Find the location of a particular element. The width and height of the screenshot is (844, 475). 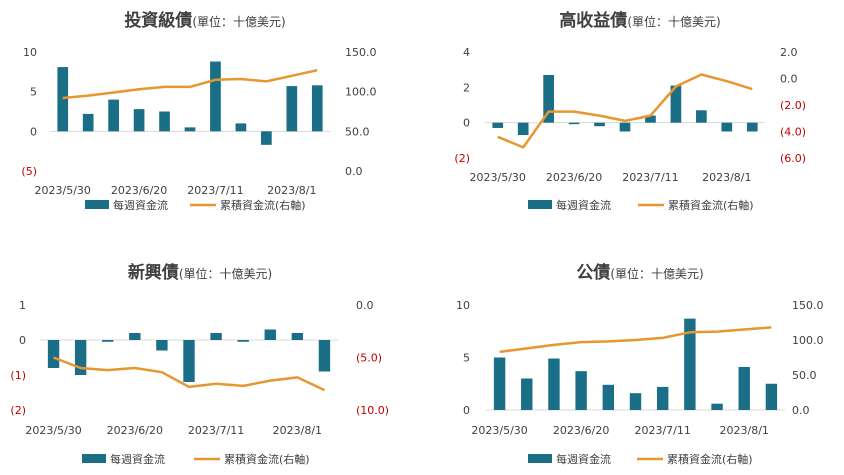

chart-title-main: 新興債 is located at coordinates (153, 272).